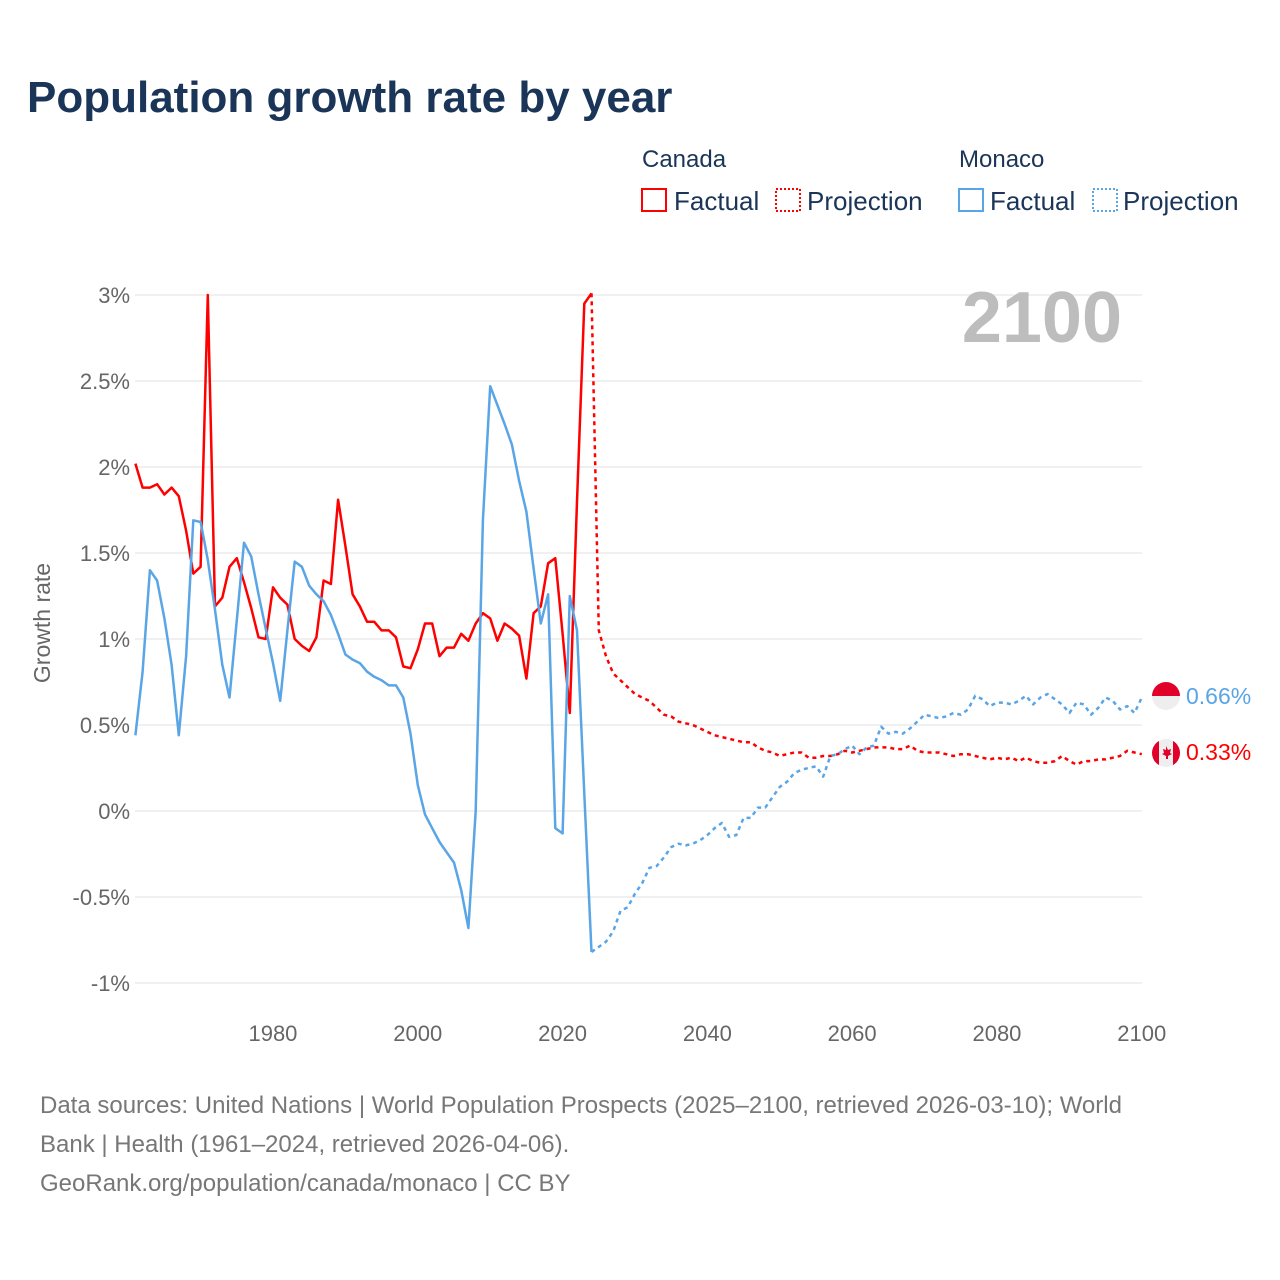 Image resolution: width=1280 pixels, height=1280 pixels. What do you see at coordinates (852, 1033) in the screenshot?
I see `x-tick-label: 2060` at bounding box center [852, 1033].